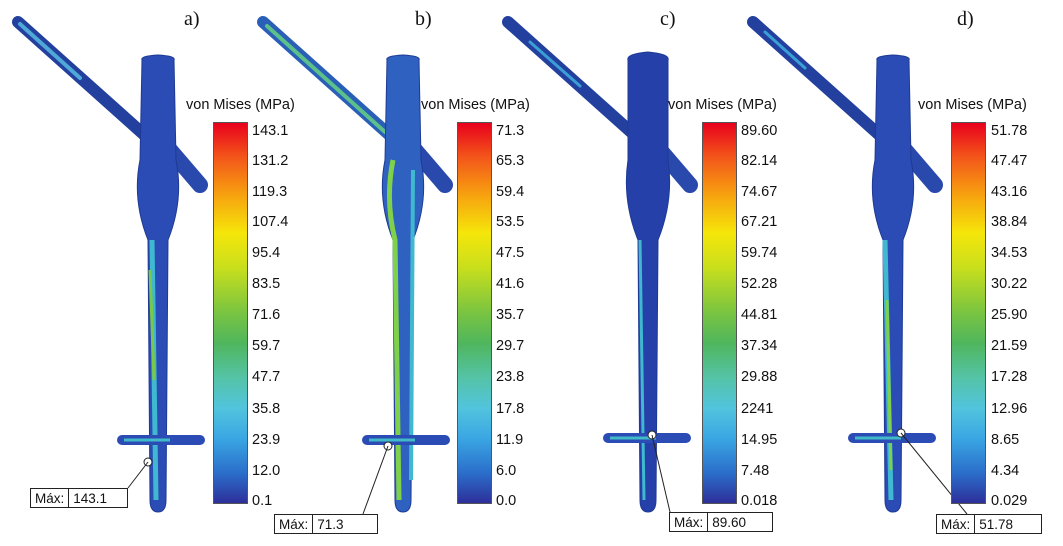 The height and width of the screenshot is (546, 1063). I want to click on tick-label: 47.47, so click(1009, 161).